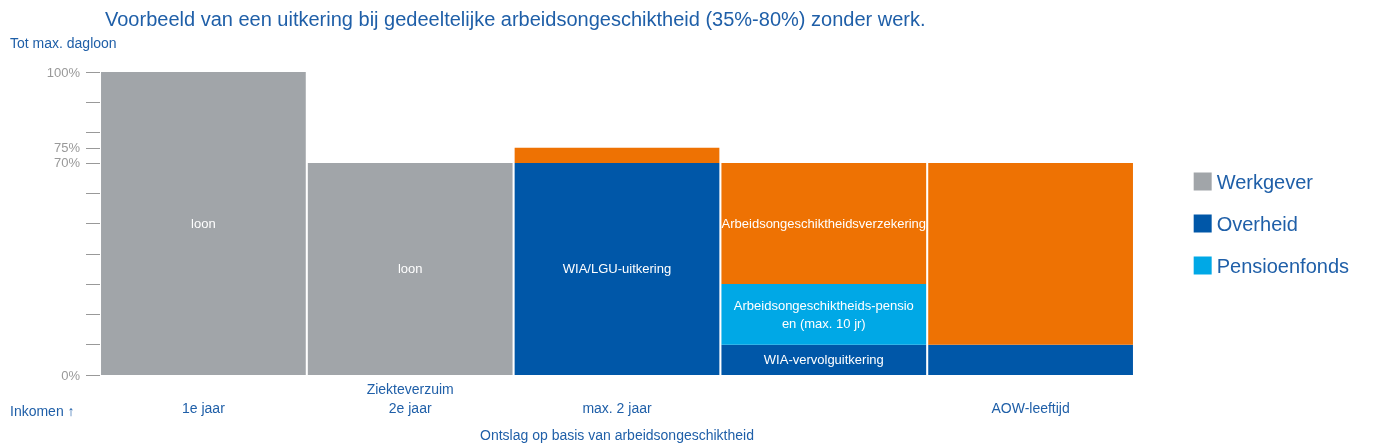 The width and height of the screenshot is (1374, 447). What do you see at coordinates (1282, 265) in the screenshot?
I see `legend-label: Pensioenfonds` at bounding box center [1282, 265].